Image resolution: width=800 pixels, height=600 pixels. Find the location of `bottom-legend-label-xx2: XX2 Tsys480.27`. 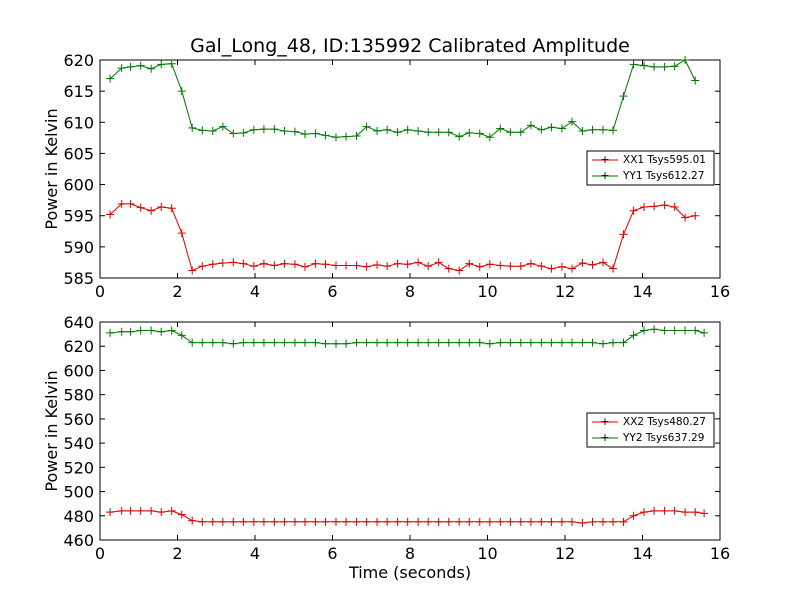

bottom-legend-label-xx2: XX2 Tsys480.27 is located at coordinates (664, 422).